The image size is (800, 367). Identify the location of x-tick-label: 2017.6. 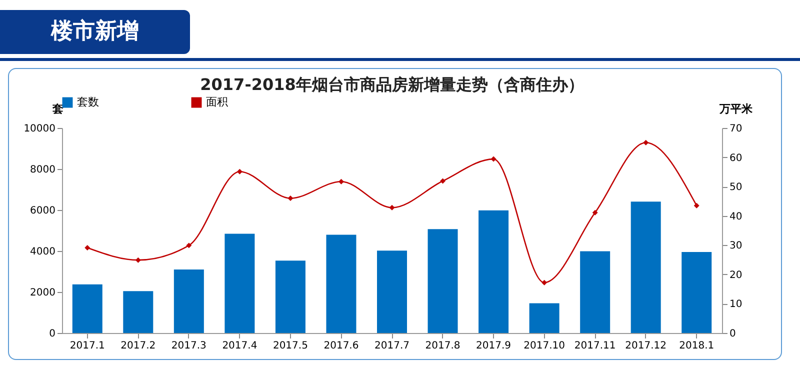
(341, 346).